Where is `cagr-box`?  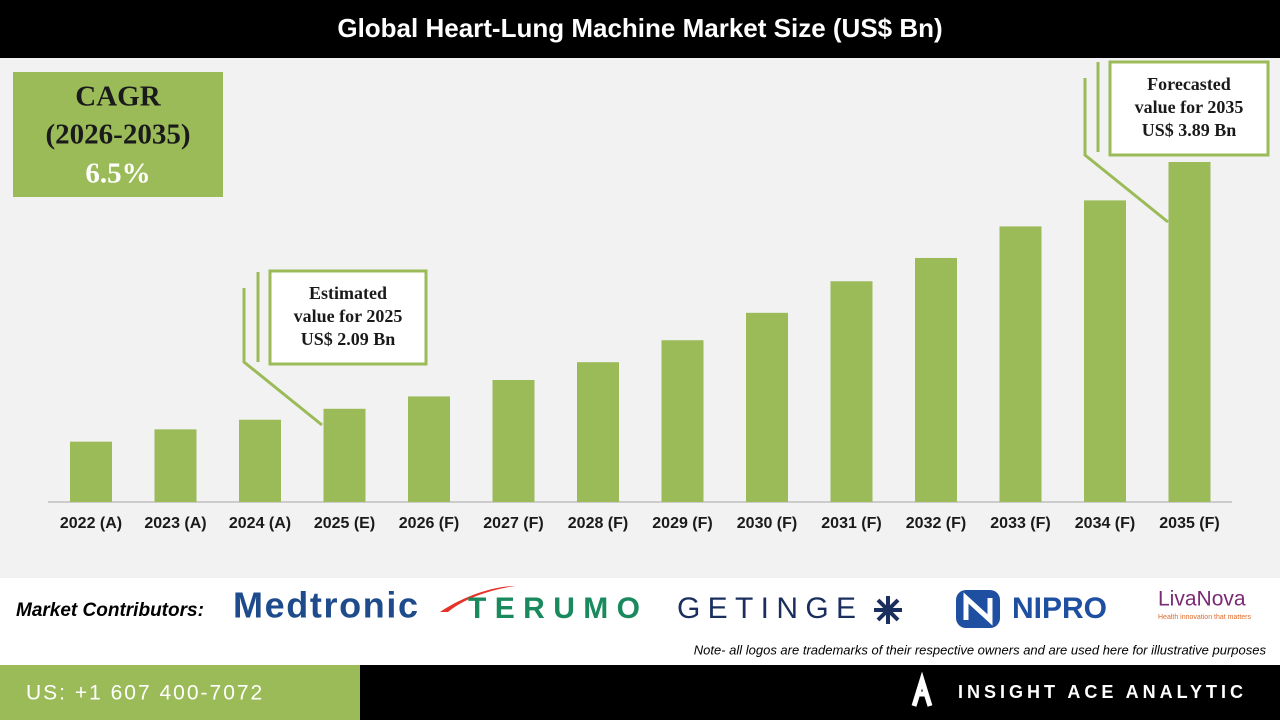
cagr-box is located at coordinates (118, 134).